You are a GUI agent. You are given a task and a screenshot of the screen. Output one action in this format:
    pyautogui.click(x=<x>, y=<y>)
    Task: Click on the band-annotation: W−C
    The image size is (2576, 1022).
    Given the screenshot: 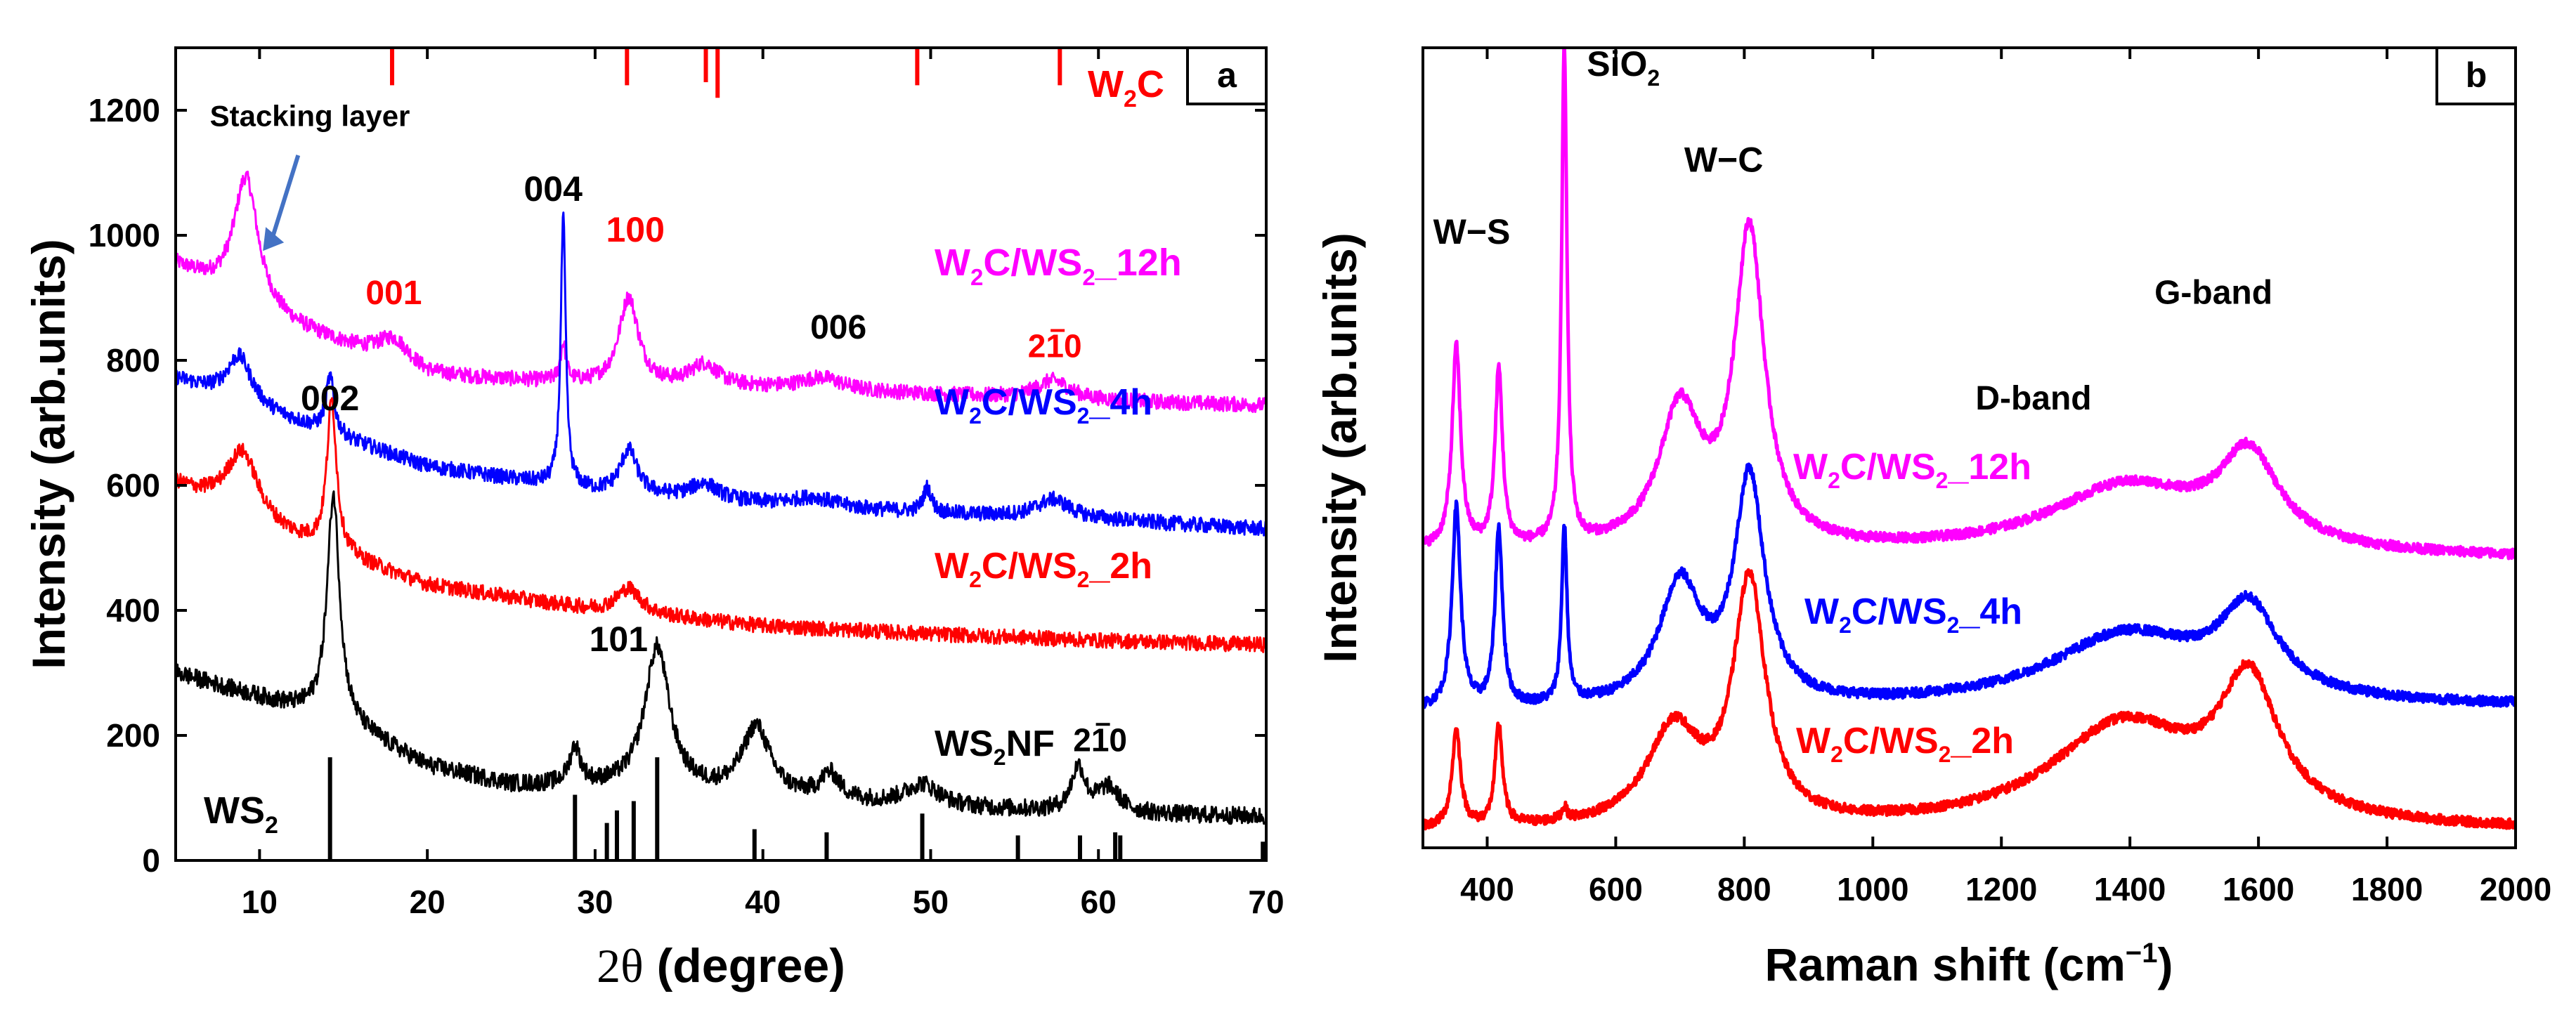 What is the action you would take?
    pyautogui.click(x=1724, y=160)
    